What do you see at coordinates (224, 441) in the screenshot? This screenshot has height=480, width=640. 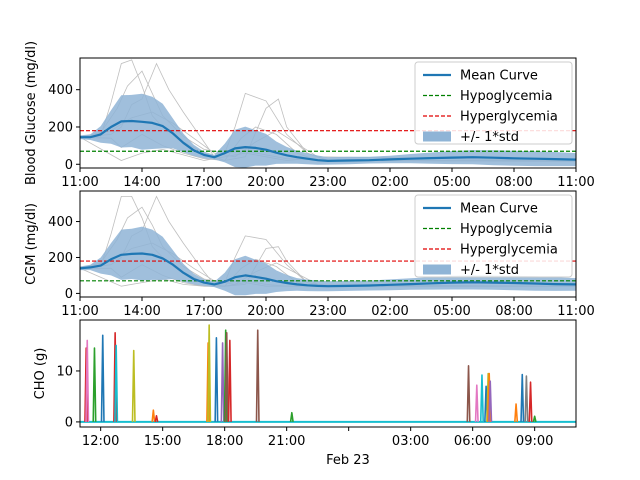 I see `x-tick-label: 18:00` at bounding box center [224, 441].